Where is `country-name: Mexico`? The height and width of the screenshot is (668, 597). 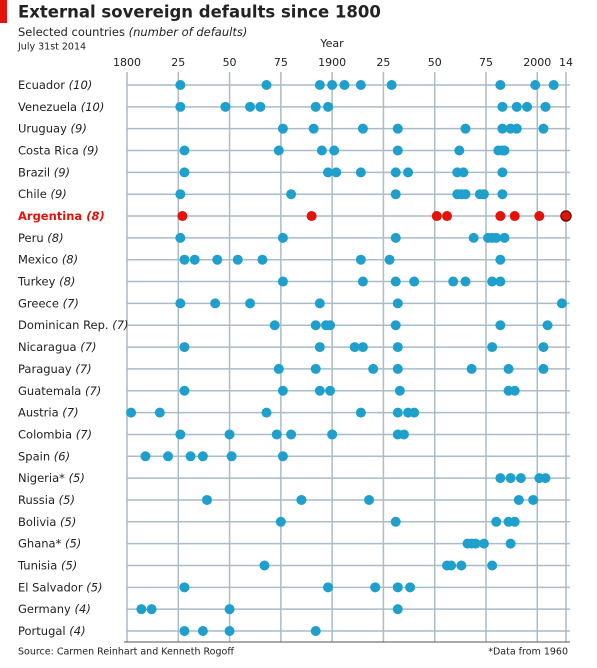
country-name: Mexico is located at coordinates (38, 259).